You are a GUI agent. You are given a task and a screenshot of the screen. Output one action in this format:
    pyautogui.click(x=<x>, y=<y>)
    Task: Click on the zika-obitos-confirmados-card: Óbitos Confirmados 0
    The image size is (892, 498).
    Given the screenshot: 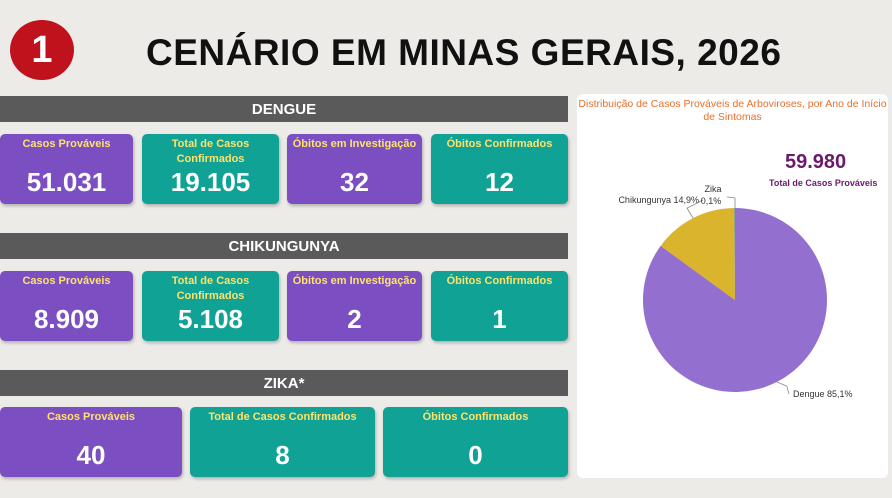 What is the action you would take?
    pyautogui.click(x=475, y=442)
    